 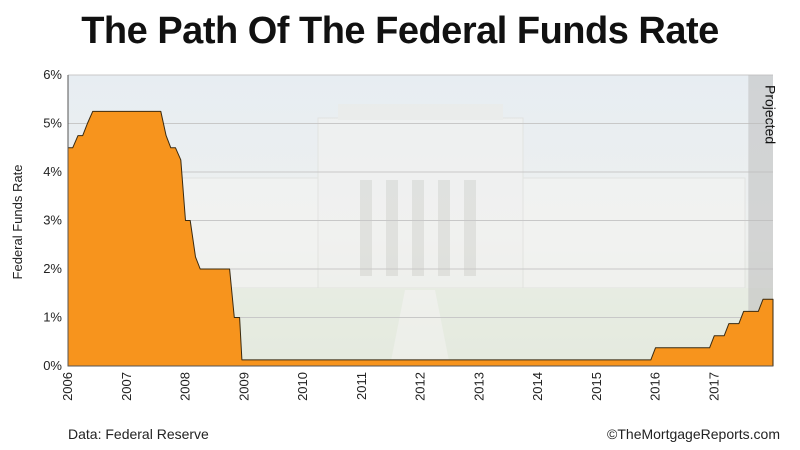 What do you see at coordinates (361, 386) in the screenshot?
I see `x-tick-label: 2011` at bounding box center [361, 386].